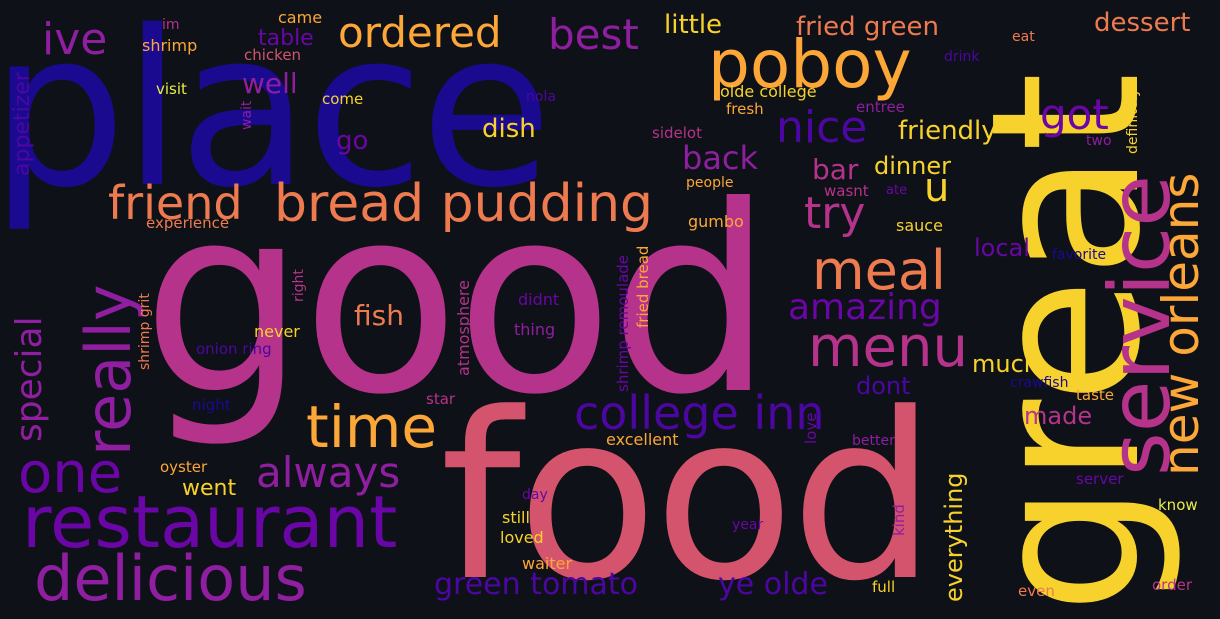 This screenshot has height=619, width=1220. Describe the element at coordinates (270, 83) in the screenshot. I see `word-well: well` at that location.